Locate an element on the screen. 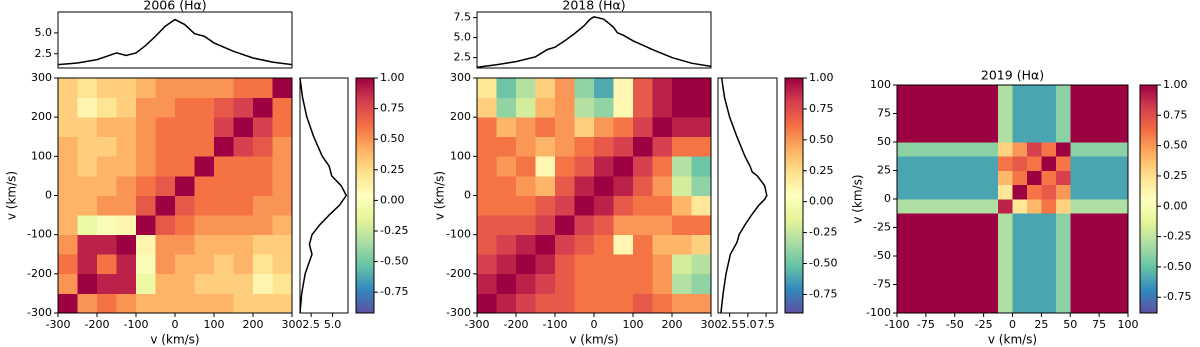 The image size is (1200, 347). colorbar-tick-label: 0.25 is located at coordinates (392, 169).